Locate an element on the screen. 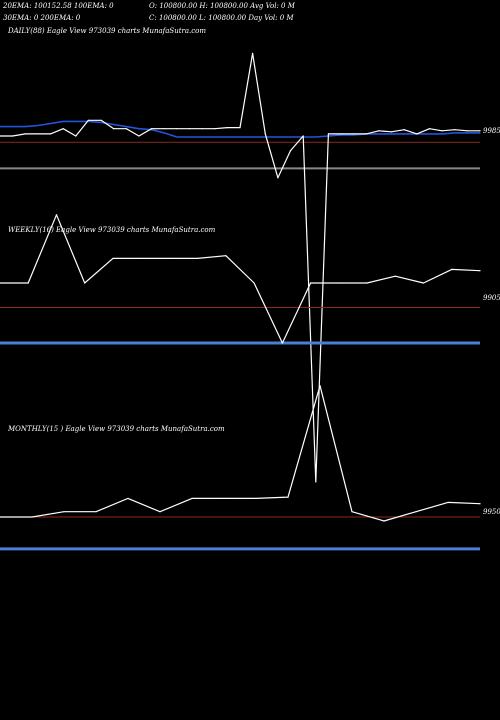 This screenshot has width=500, height=720. panel-0-price-label: 9985 is located at coordinates (491, 131).